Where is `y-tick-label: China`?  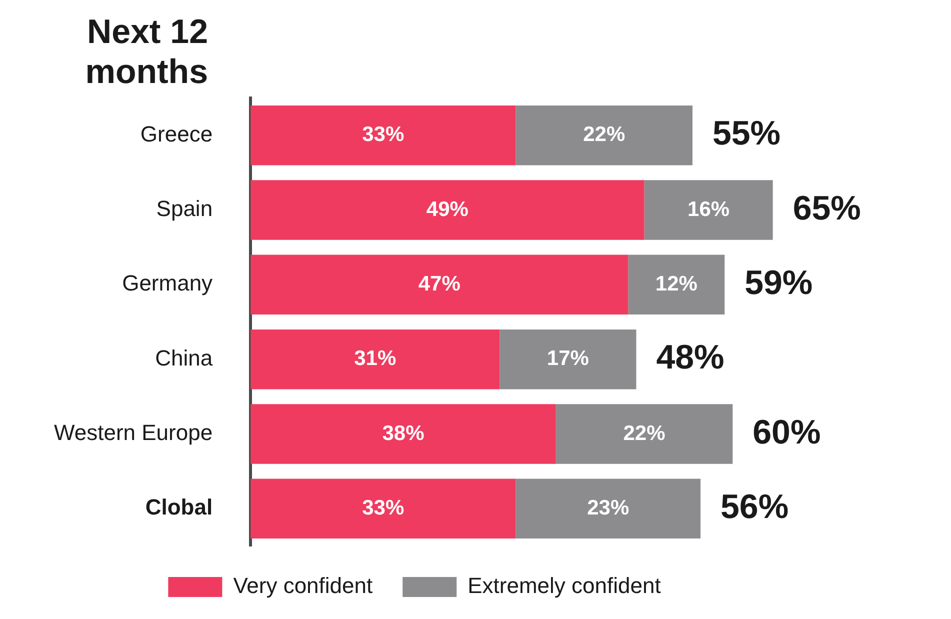 y-tick-label: China is located at coordinates (184, 357).